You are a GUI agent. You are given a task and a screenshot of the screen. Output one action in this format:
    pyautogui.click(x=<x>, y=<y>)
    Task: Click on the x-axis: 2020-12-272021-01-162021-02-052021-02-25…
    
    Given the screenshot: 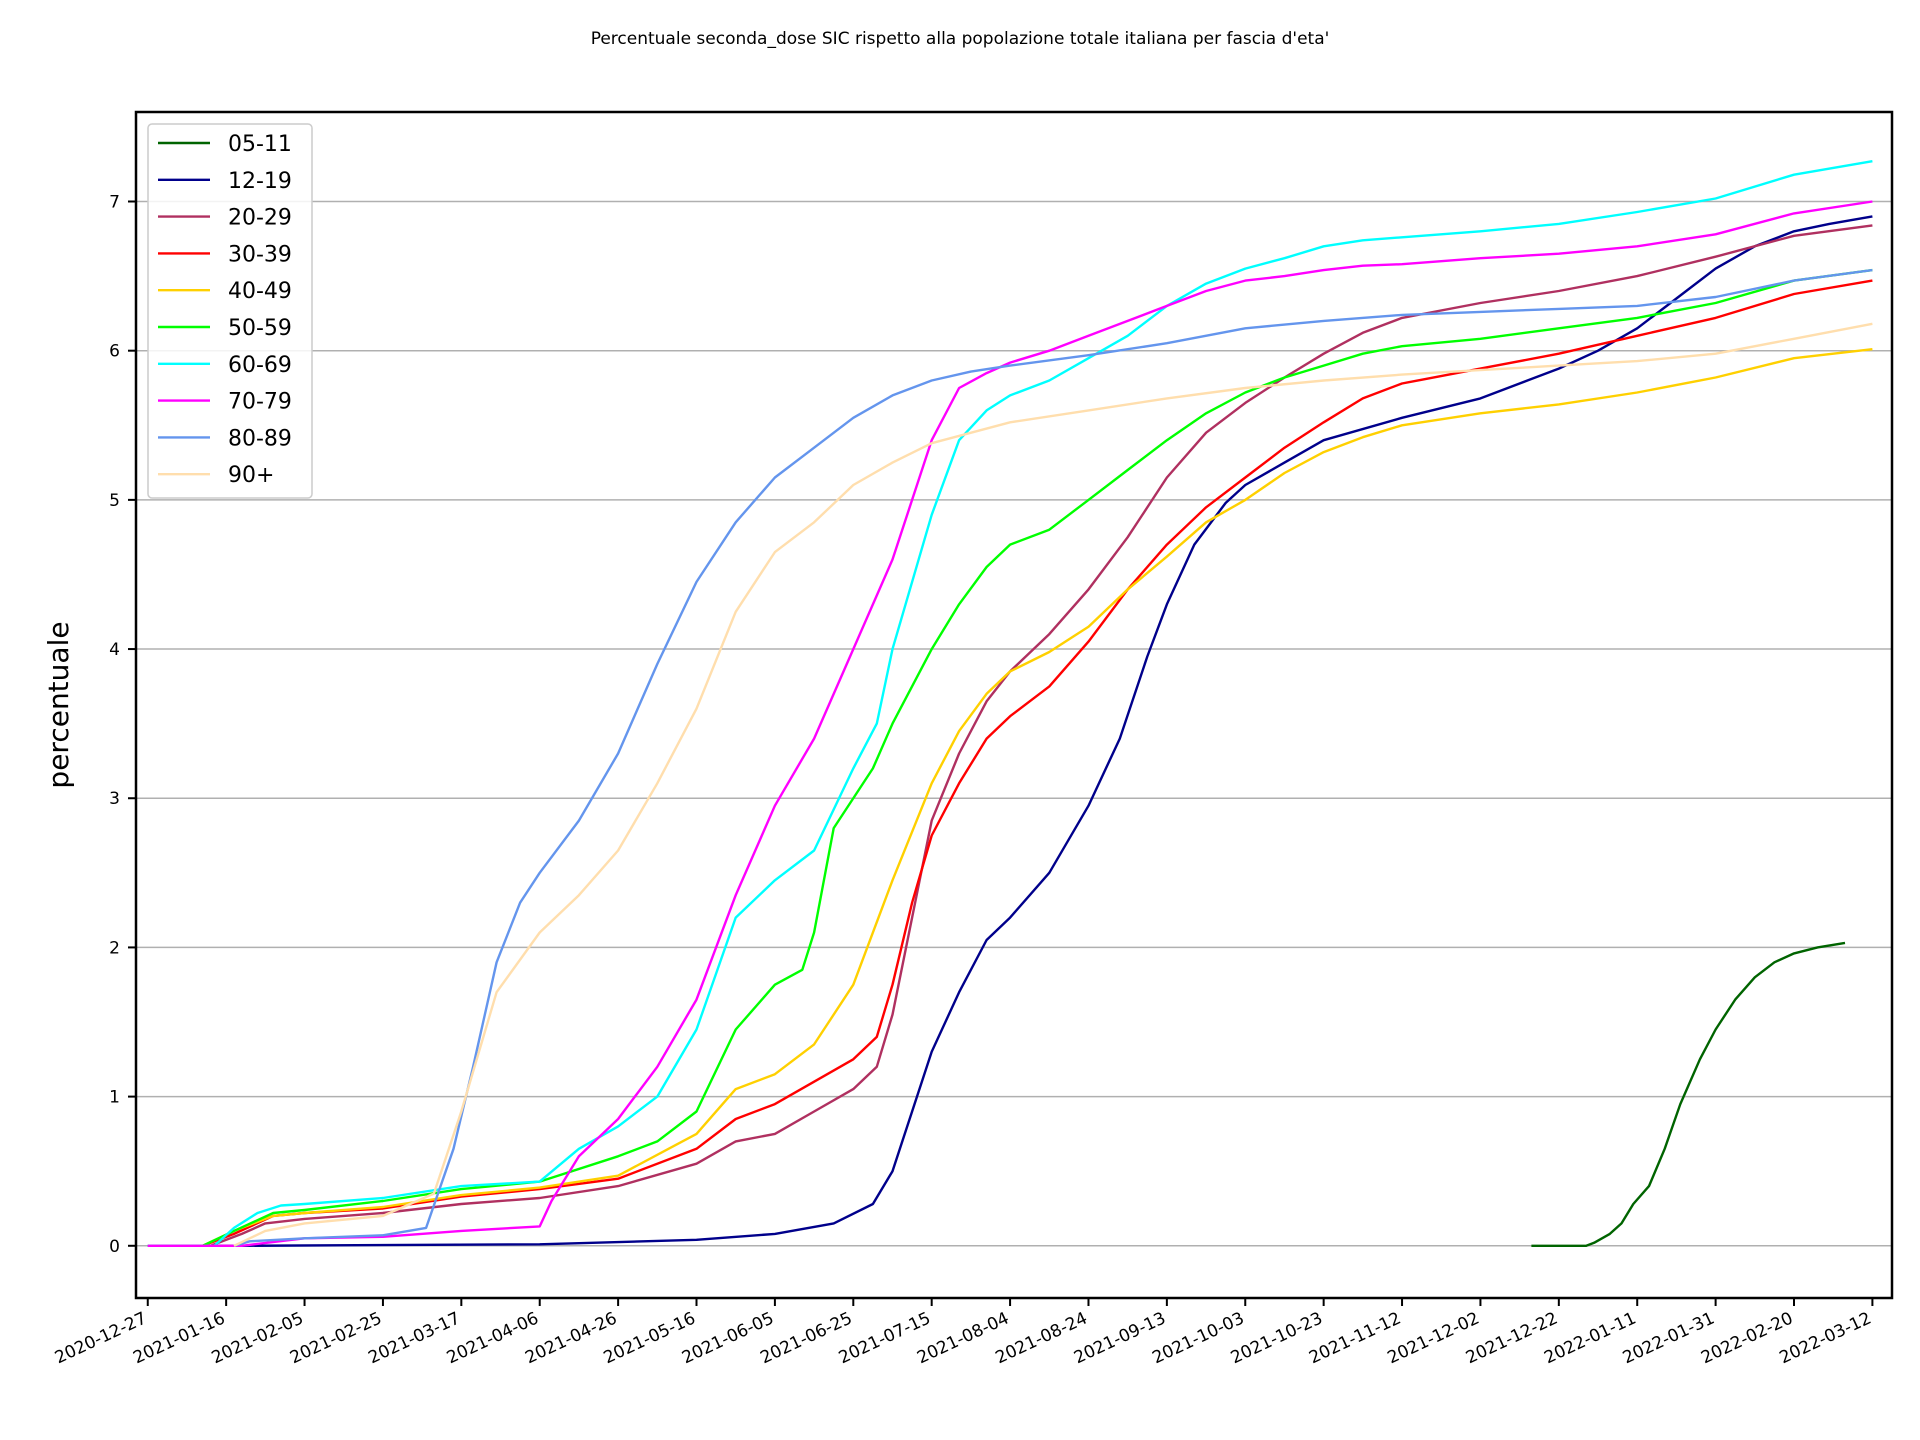 What is the action you would take?
    pyautogui.click(x=963, y=1333)
    